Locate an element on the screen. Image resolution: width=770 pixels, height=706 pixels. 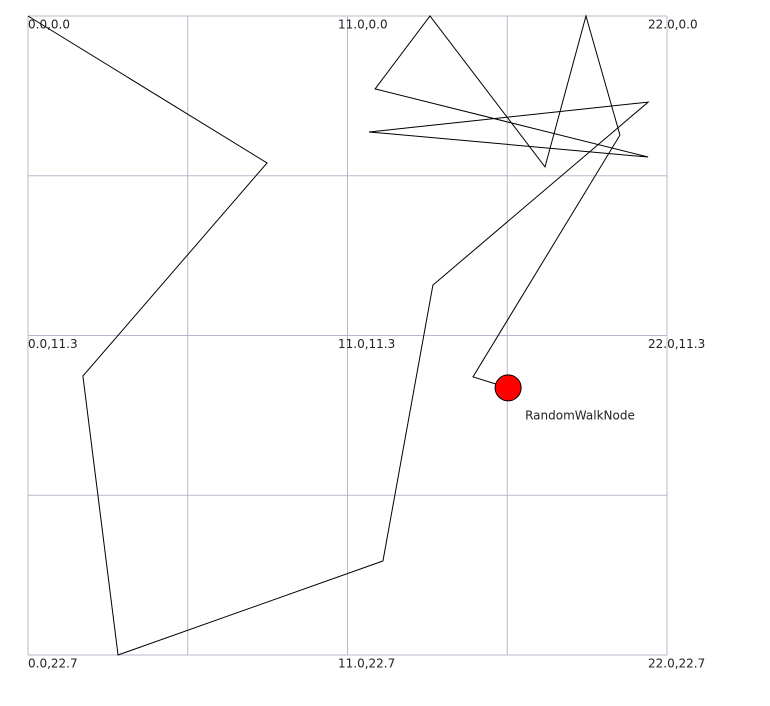
grid-label: 11.0,11.3 is located at coordinates (366, 344).